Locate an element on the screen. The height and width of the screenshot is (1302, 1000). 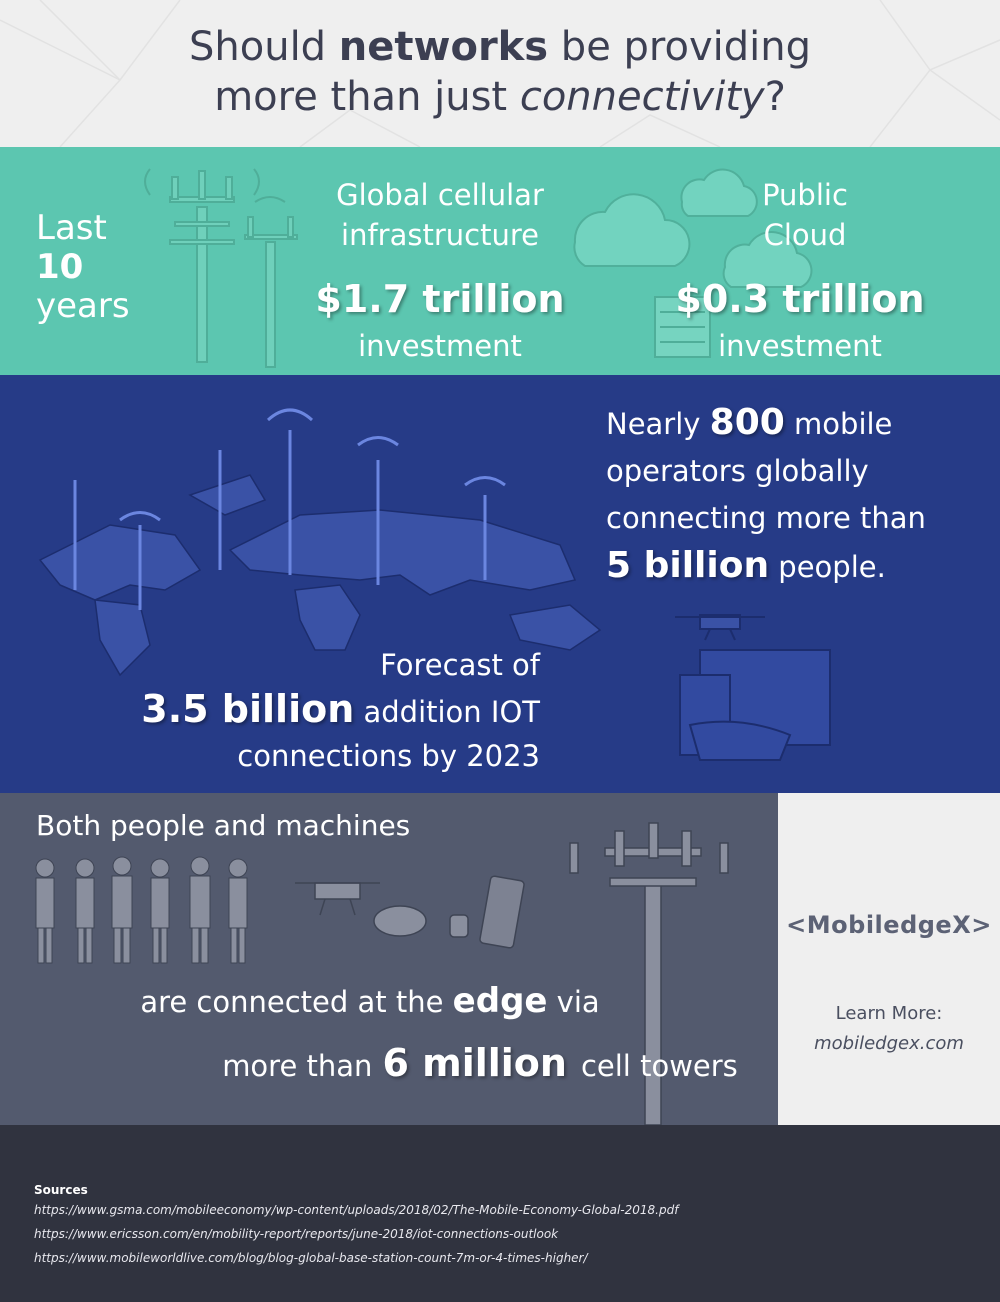
period-label: Last 10 years is located at coordinates (83, 267).